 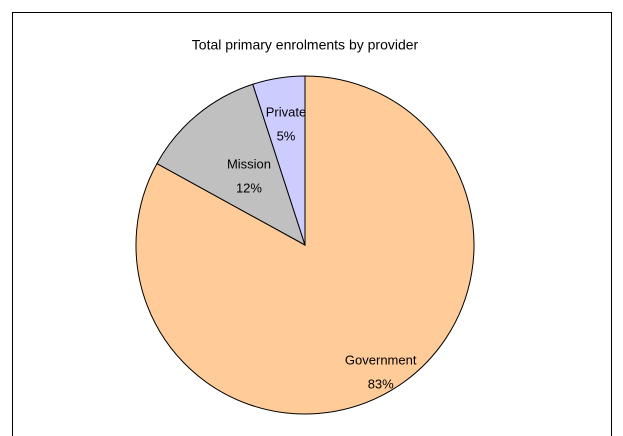 I want to click on slice-label: Government, so click(x=381, y=359).